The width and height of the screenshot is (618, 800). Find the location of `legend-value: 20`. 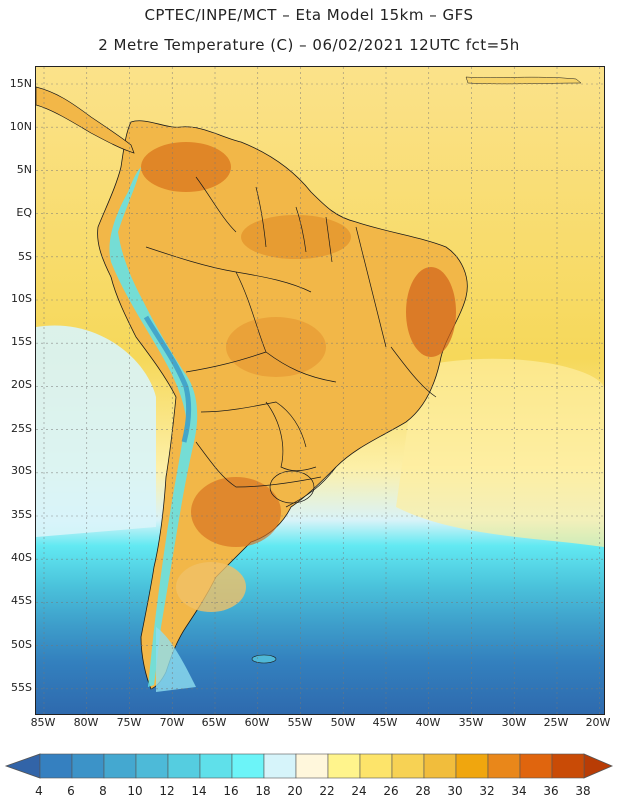

legend-value: 20 is located at coordinates (295, 791).